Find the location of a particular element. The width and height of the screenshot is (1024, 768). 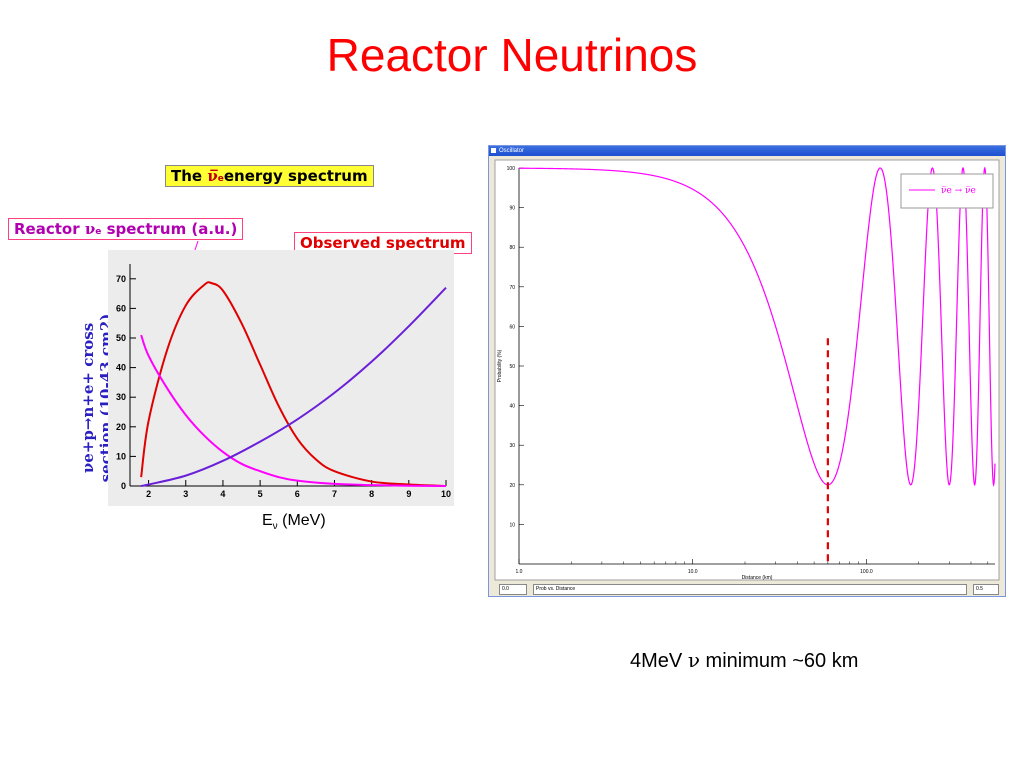

step-field: 0.5 is located at coordinates (986, 589).